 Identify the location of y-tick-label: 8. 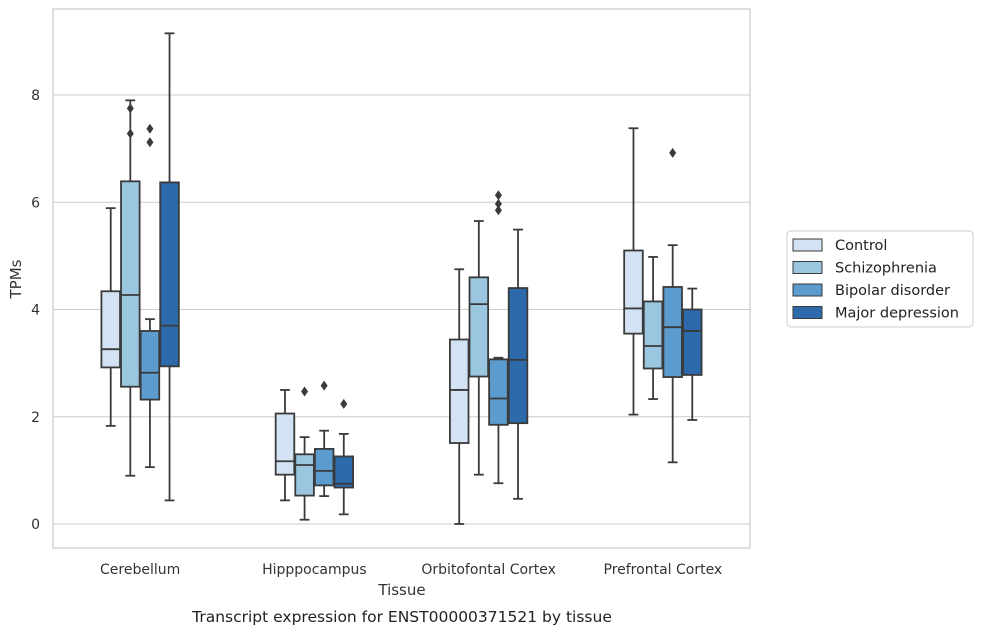
(35, 96).